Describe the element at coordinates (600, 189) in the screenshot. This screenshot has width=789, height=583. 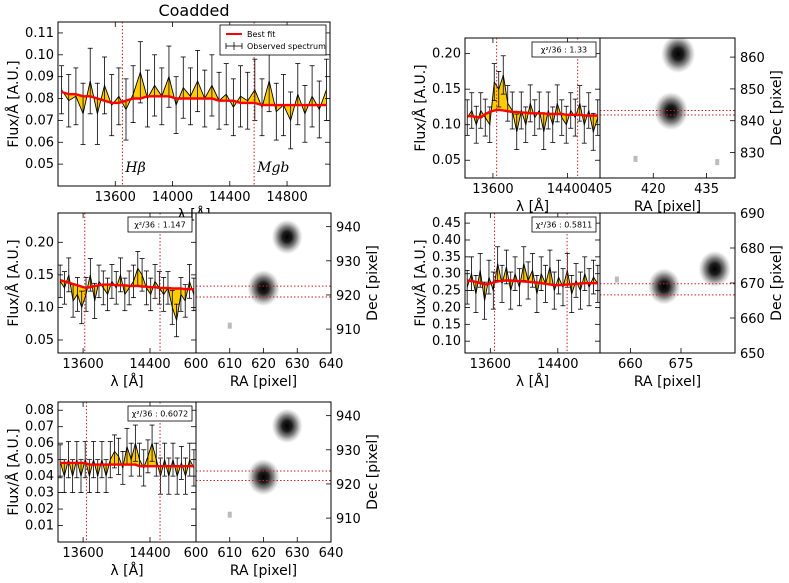
I see `x-tick-label: 405` at that location.